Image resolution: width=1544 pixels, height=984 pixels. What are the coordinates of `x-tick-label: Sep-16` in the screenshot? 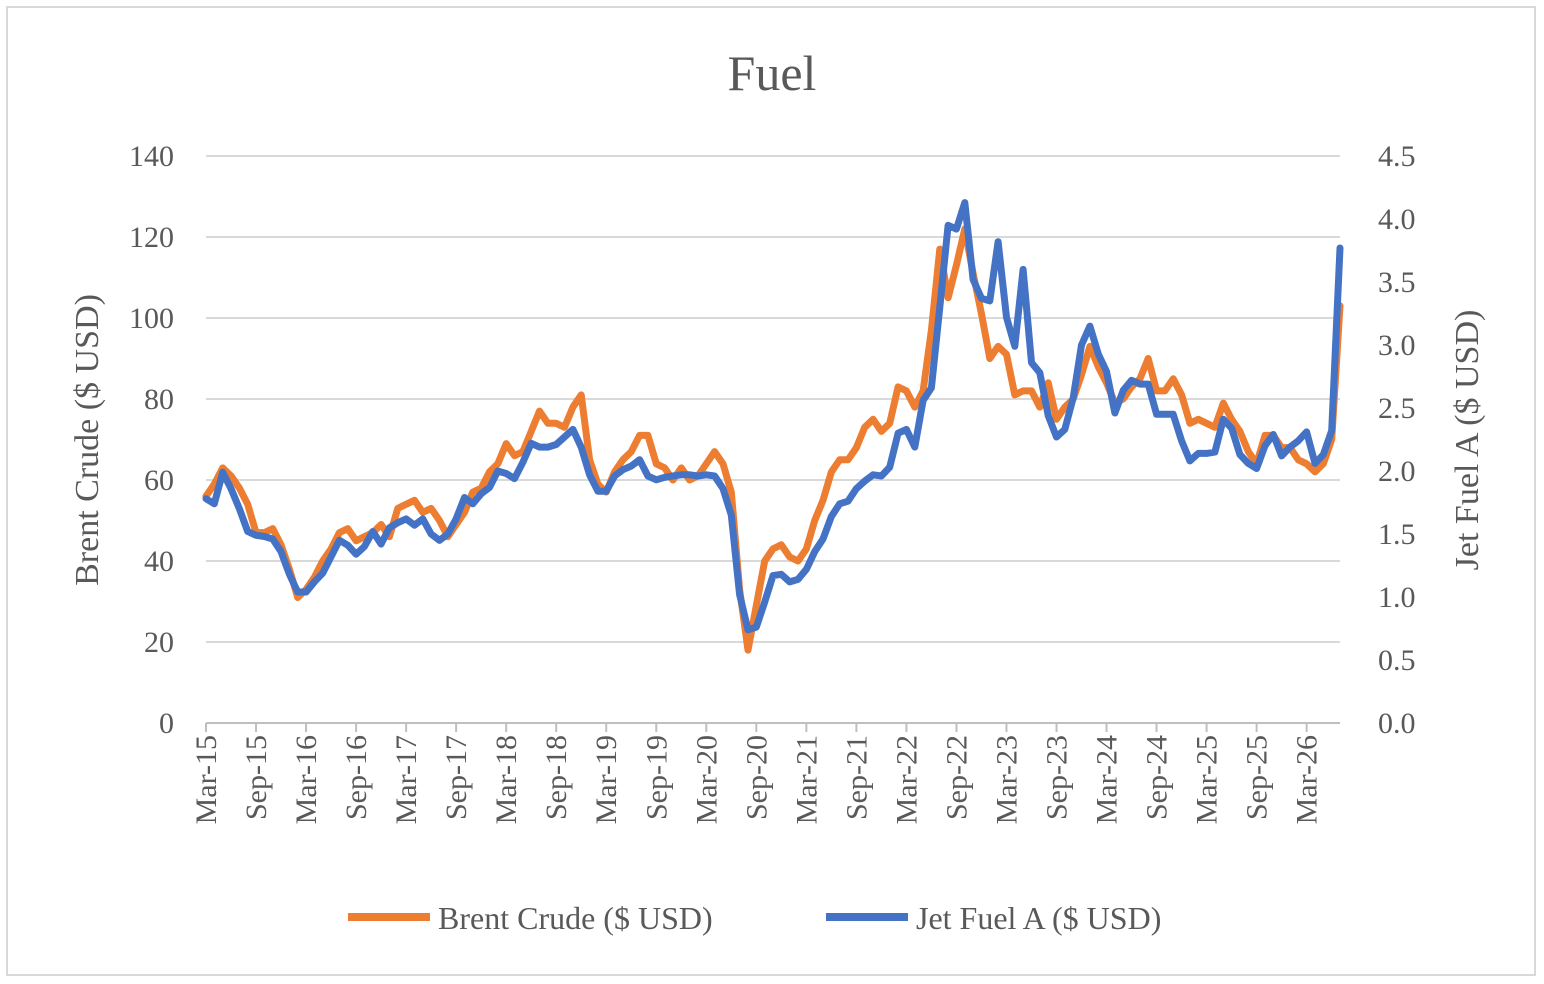 It's located at (356, 777).